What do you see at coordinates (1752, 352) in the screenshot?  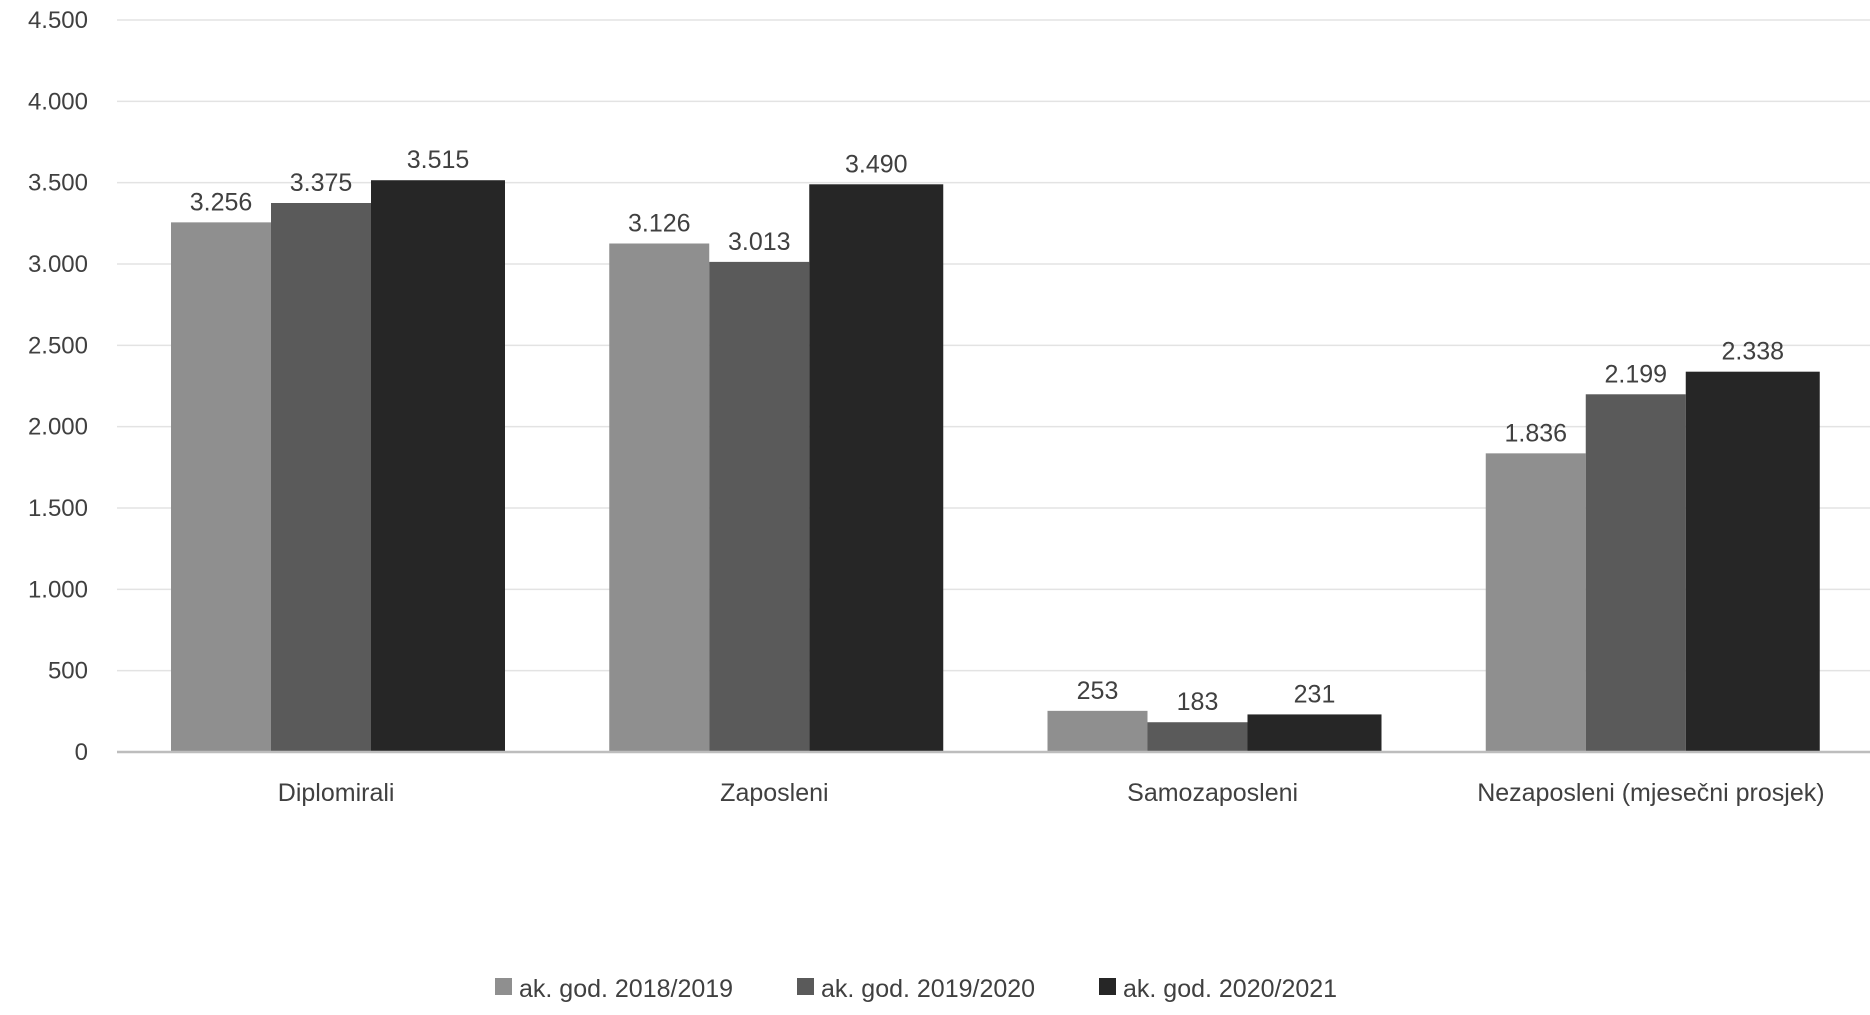 I see `data-label: 2.338` at bounding box center [1752, 352].